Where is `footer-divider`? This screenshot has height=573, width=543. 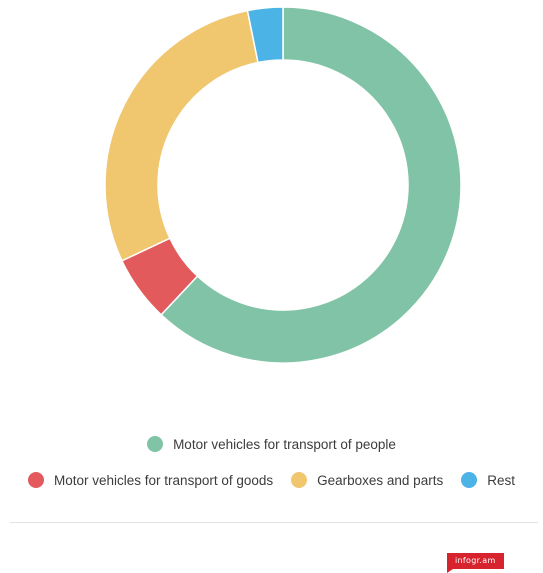 footer-divider is located at coordinates (274, 522).